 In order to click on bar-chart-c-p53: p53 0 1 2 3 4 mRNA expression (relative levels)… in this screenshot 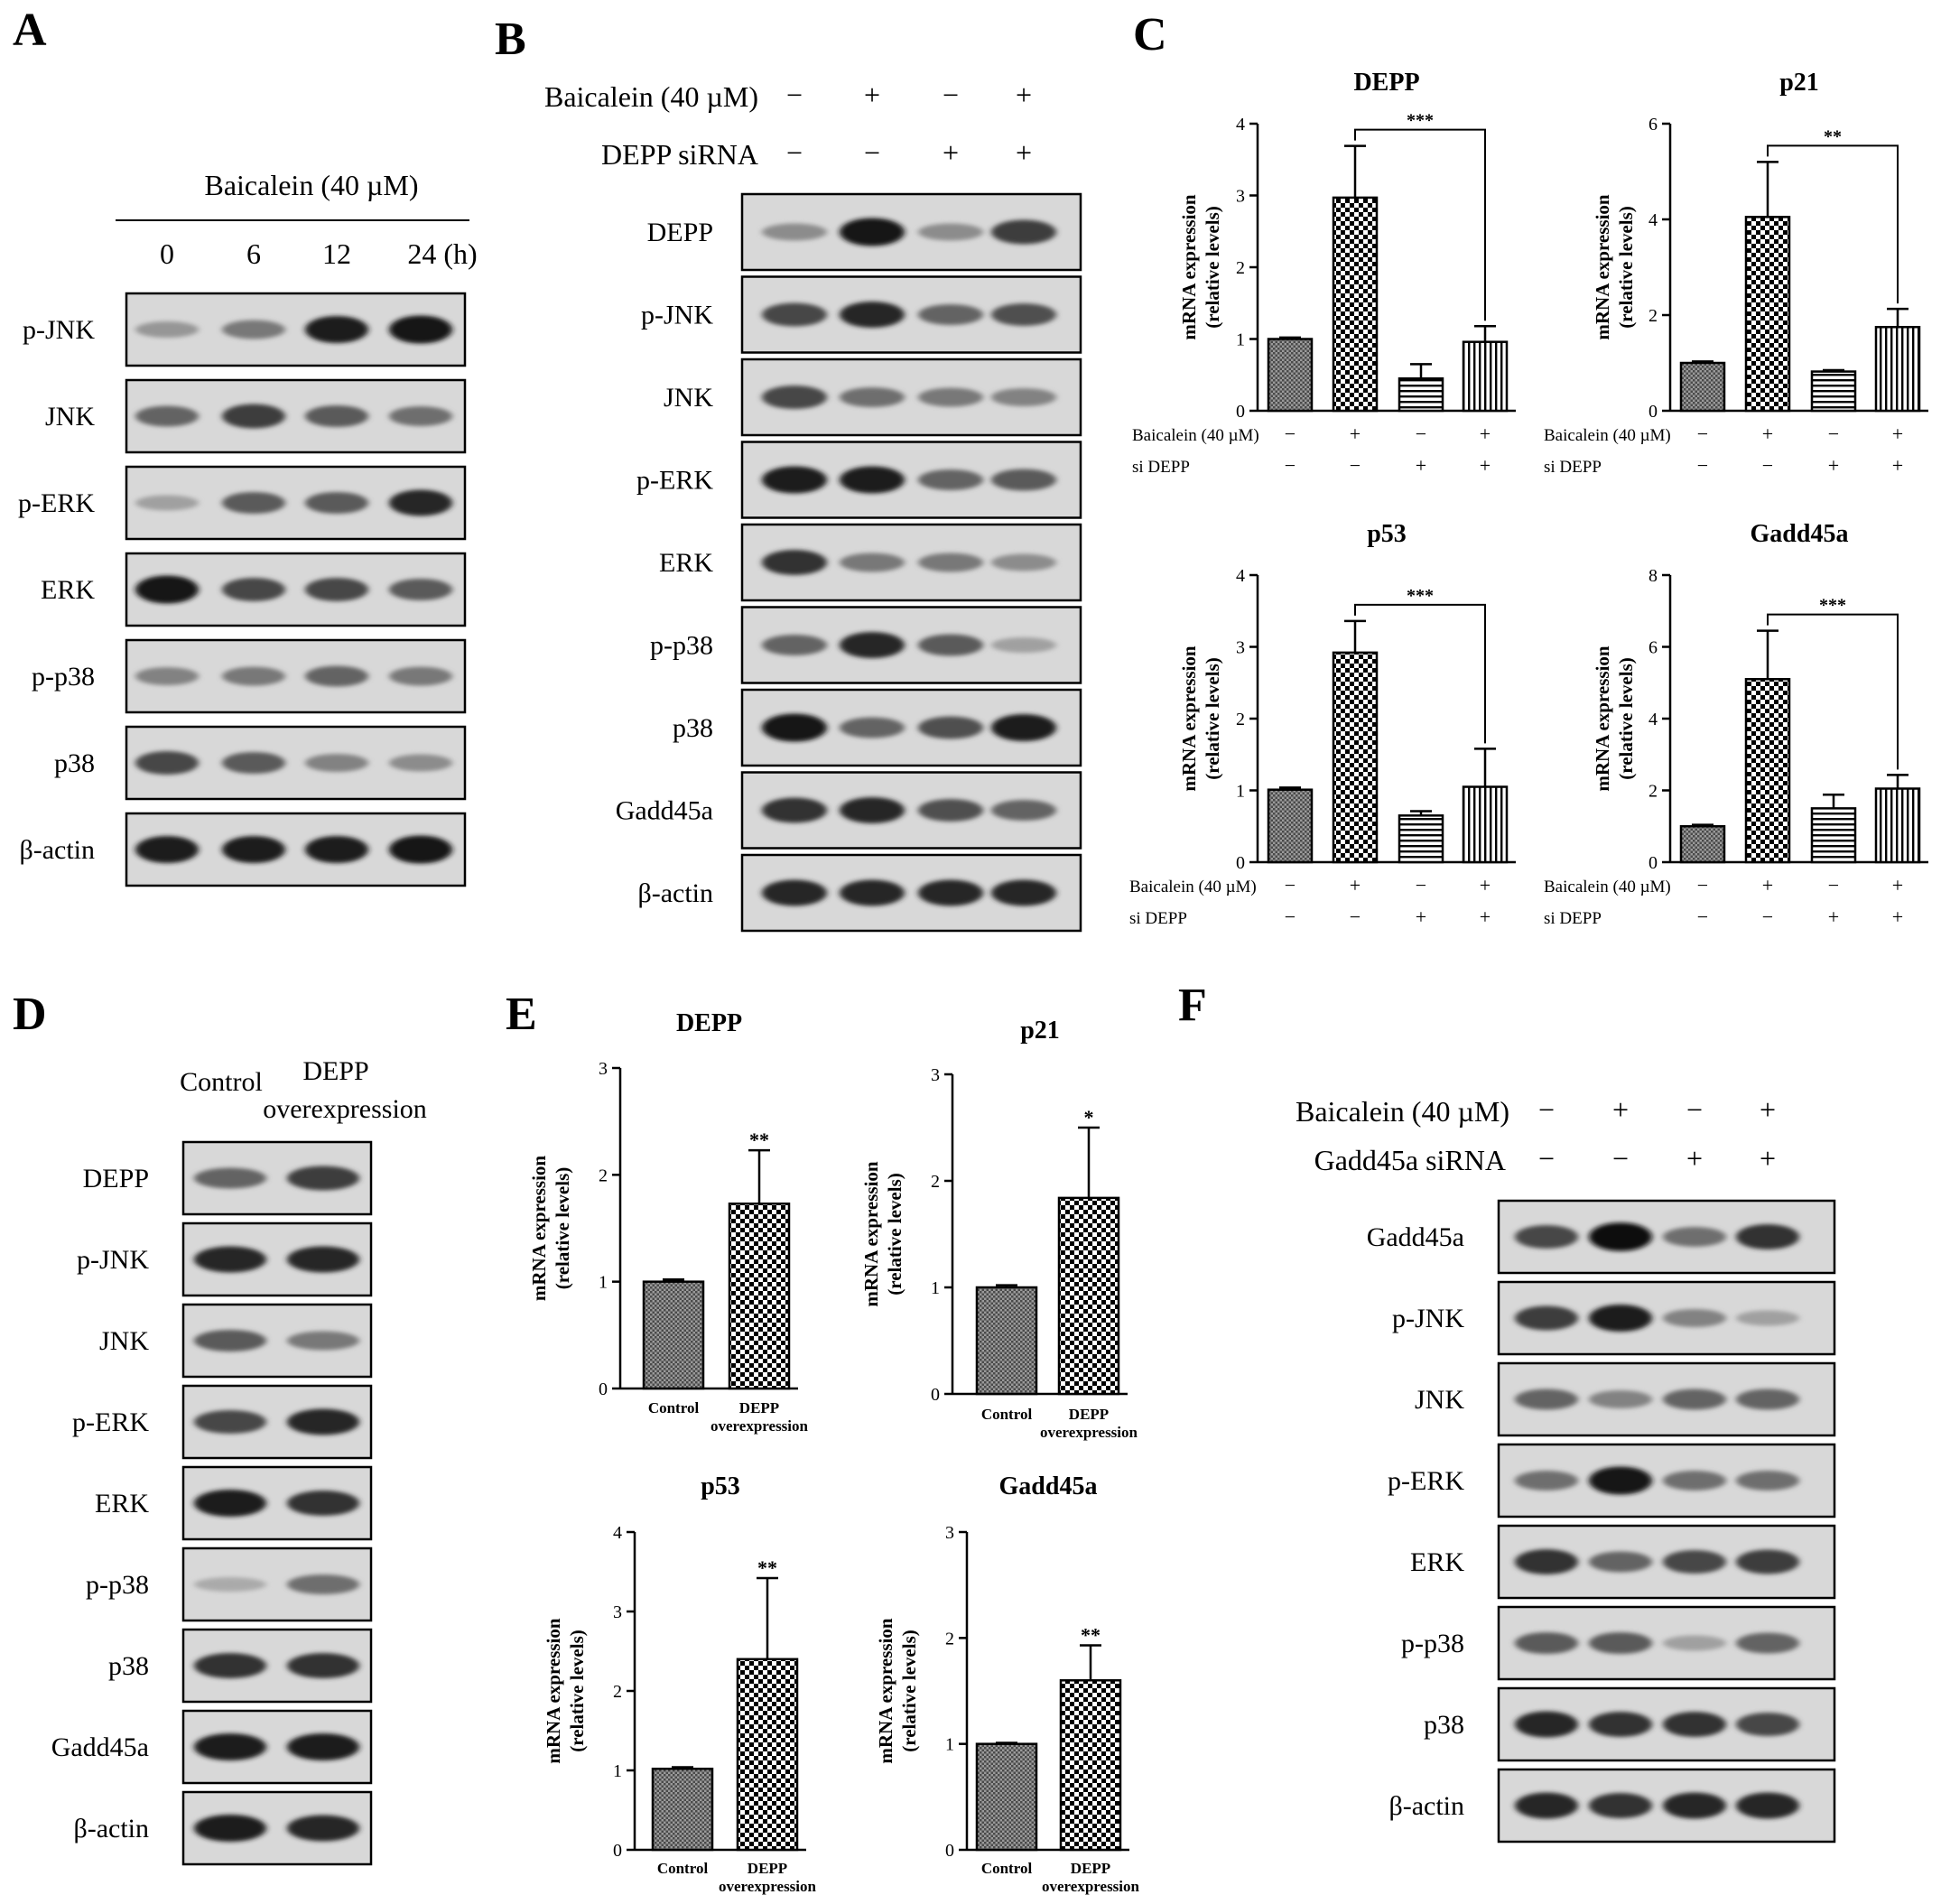, I will do `click(1322, 724)`.